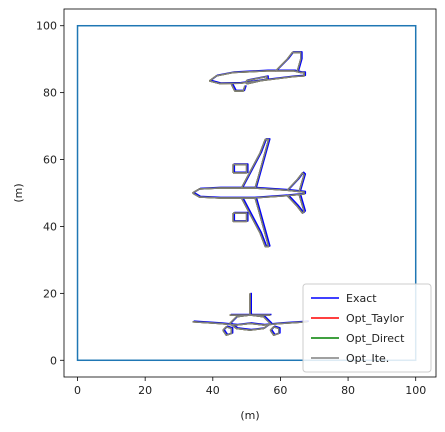 The height and width of the screenshot is (432, 445). What do you see at coordinates (367, 358) in the screenshot?
I see `legend-entry-label: Opt_Ite.` at bounding box center [367, 358].